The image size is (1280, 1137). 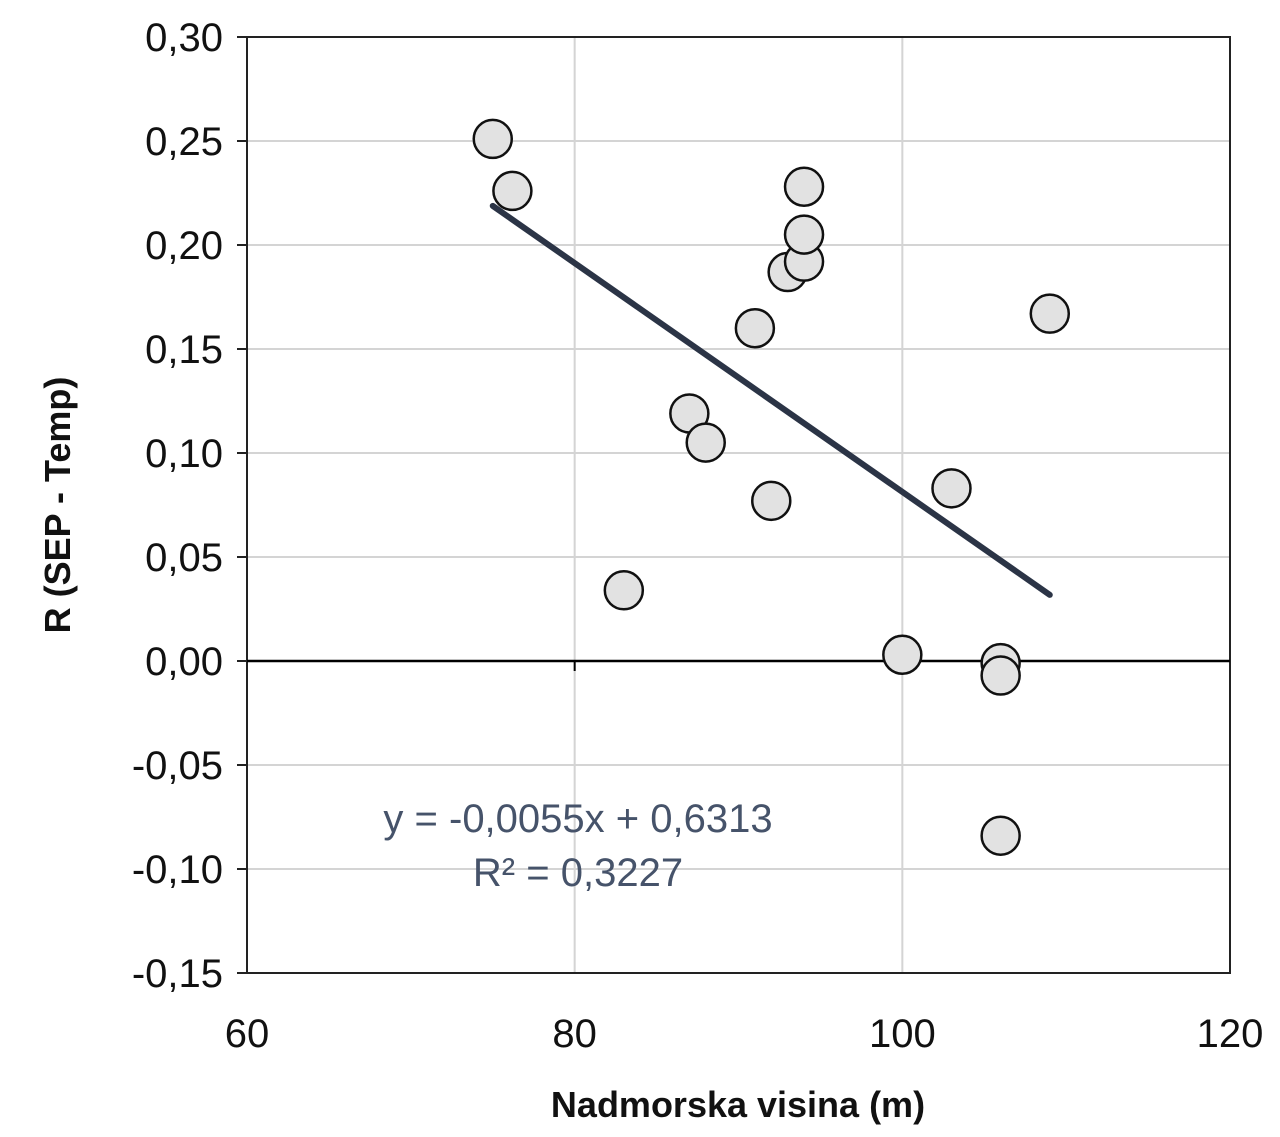 What do you see at coordinates (577, 819) in the screenshot?
I see `trendline-equation: y = -0,0055x + 0,6313` at bounding box center [577, 819].